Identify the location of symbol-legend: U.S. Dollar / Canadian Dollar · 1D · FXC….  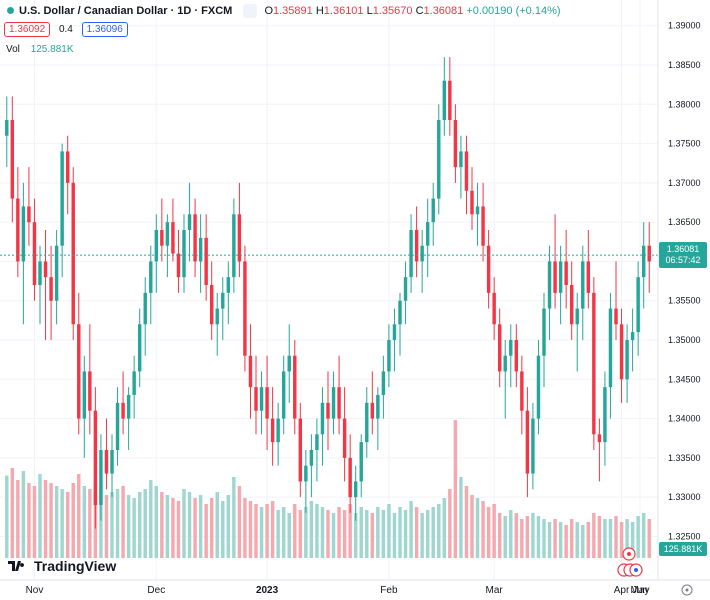
(282, 11).